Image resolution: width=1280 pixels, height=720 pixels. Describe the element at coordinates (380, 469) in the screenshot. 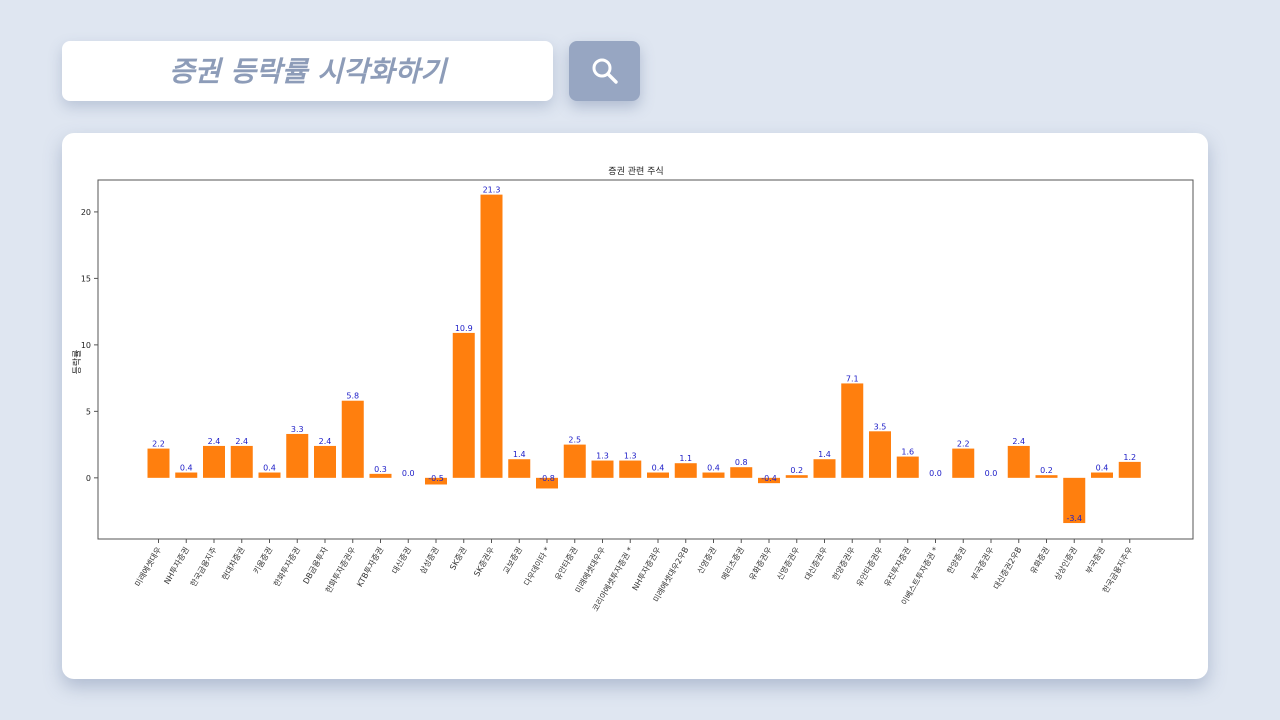

I see `data-label: 0.3` at that location.